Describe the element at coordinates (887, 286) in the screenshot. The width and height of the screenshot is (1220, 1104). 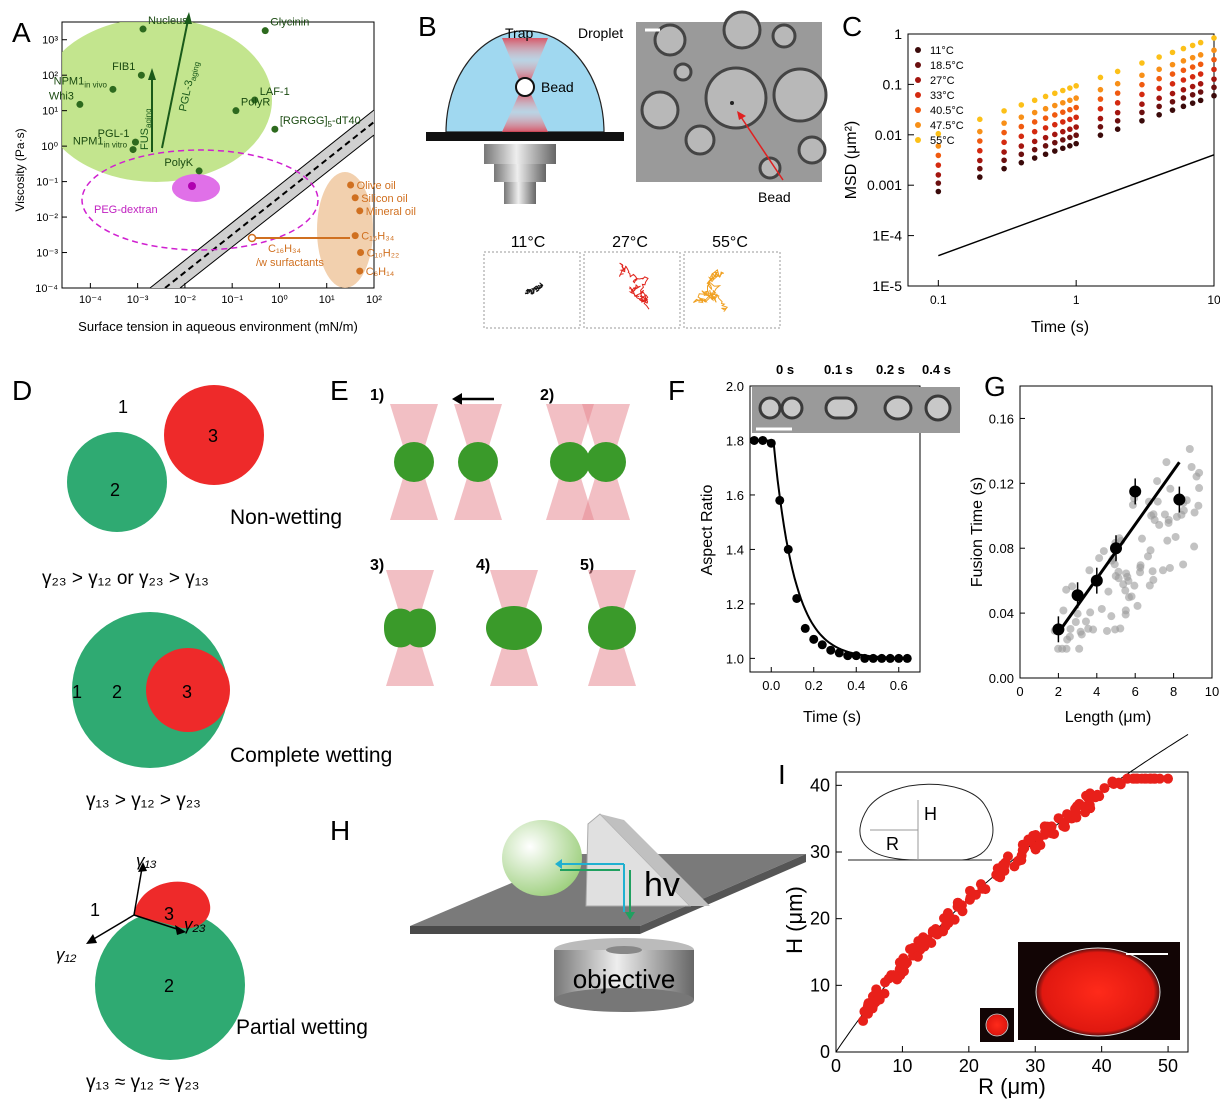
I see `c-ytick: 1E-5` at that location.